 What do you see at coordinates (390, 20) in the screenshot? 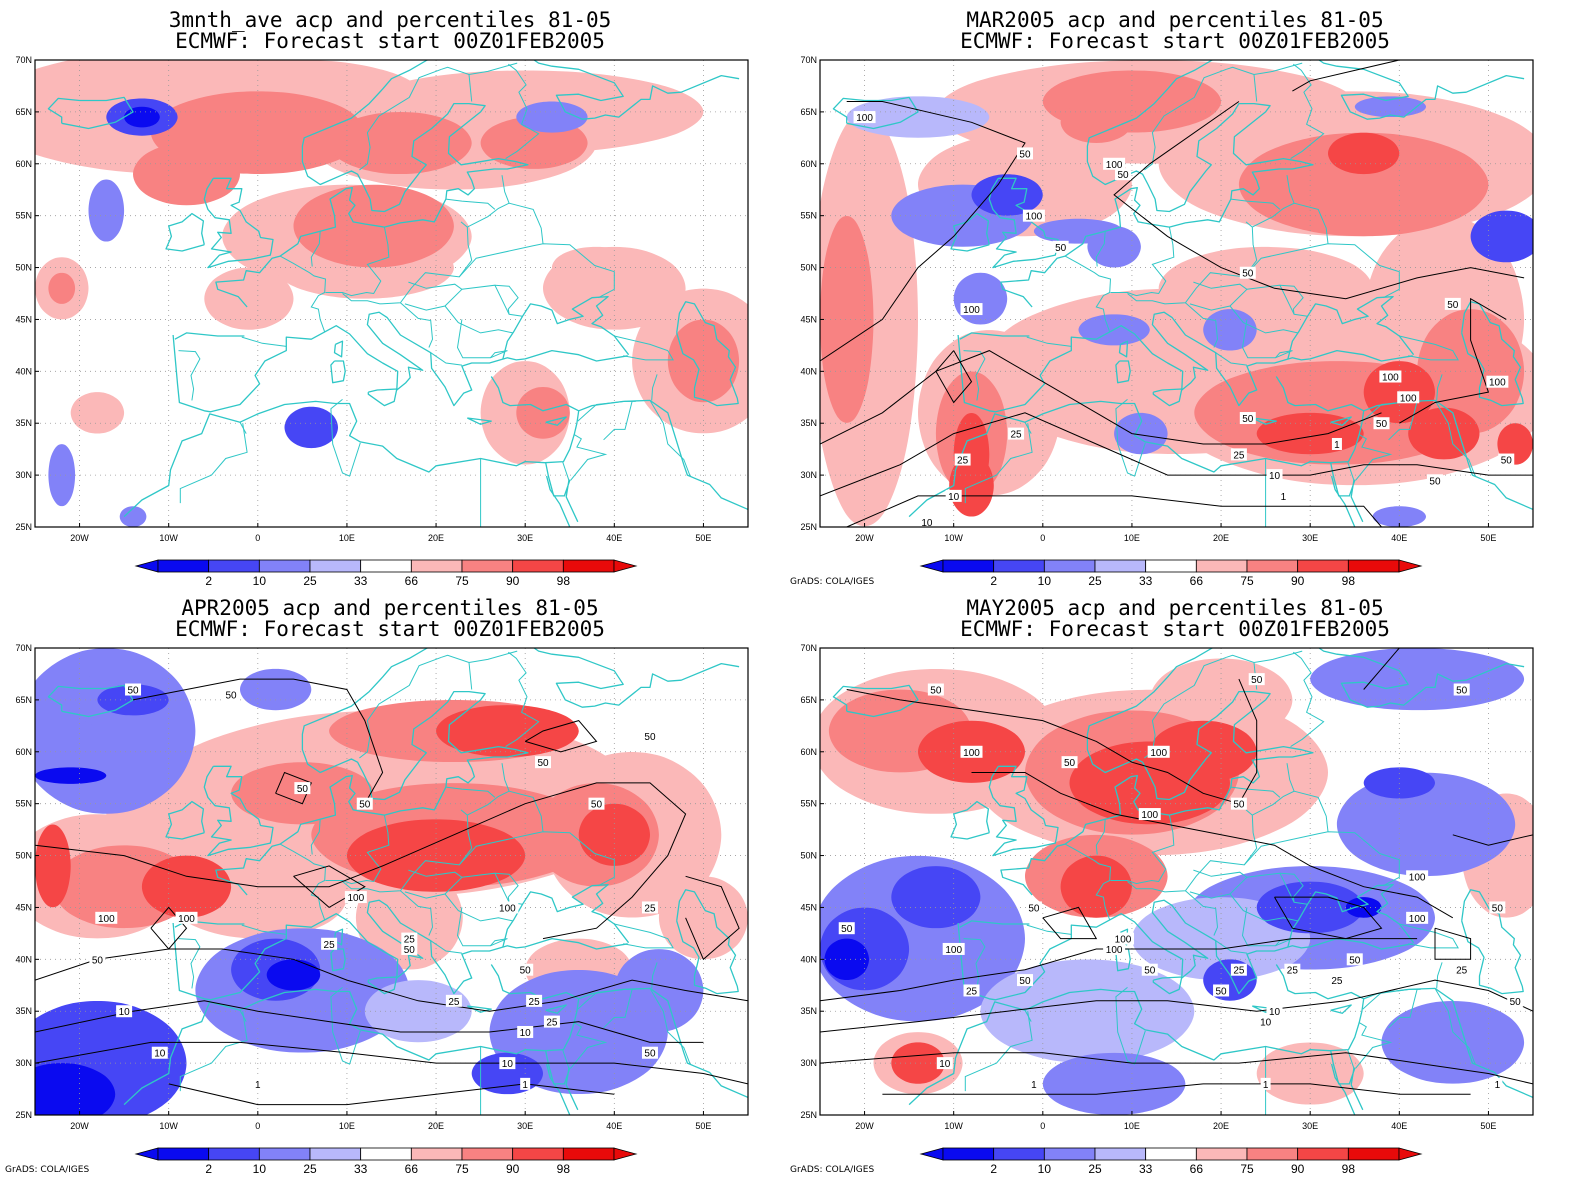
I see `panel-title-line1: 3mnth_ave acp and percentiles 81-05` at bounding box center [390, 20].